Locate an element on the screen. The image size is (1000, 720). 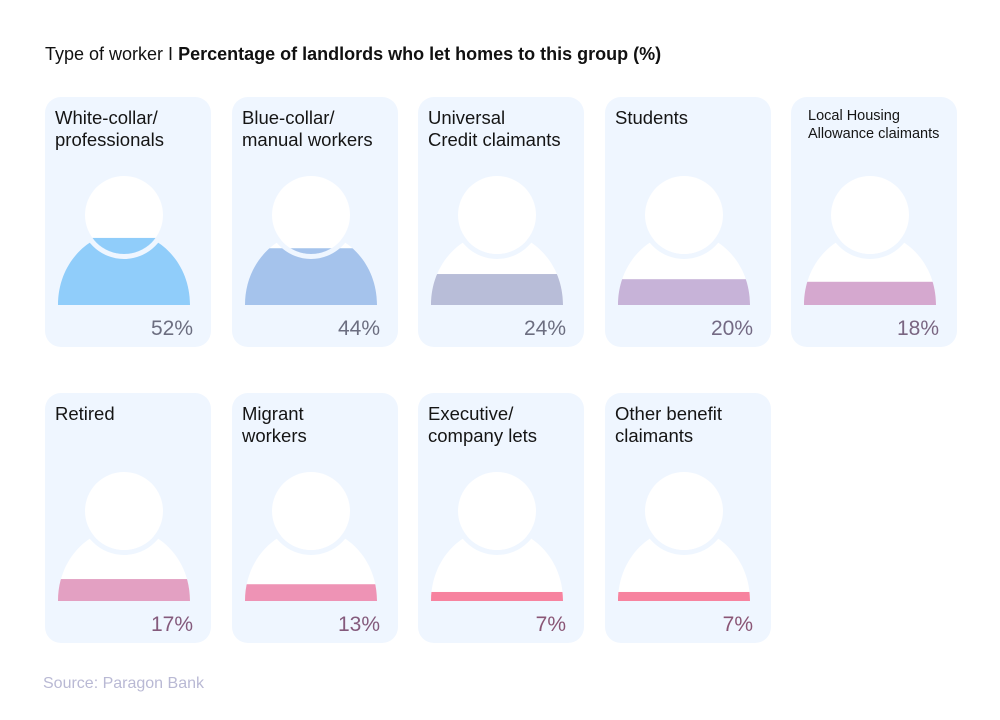
category-label-line: Local Housing is located at coordinates (854, 116).